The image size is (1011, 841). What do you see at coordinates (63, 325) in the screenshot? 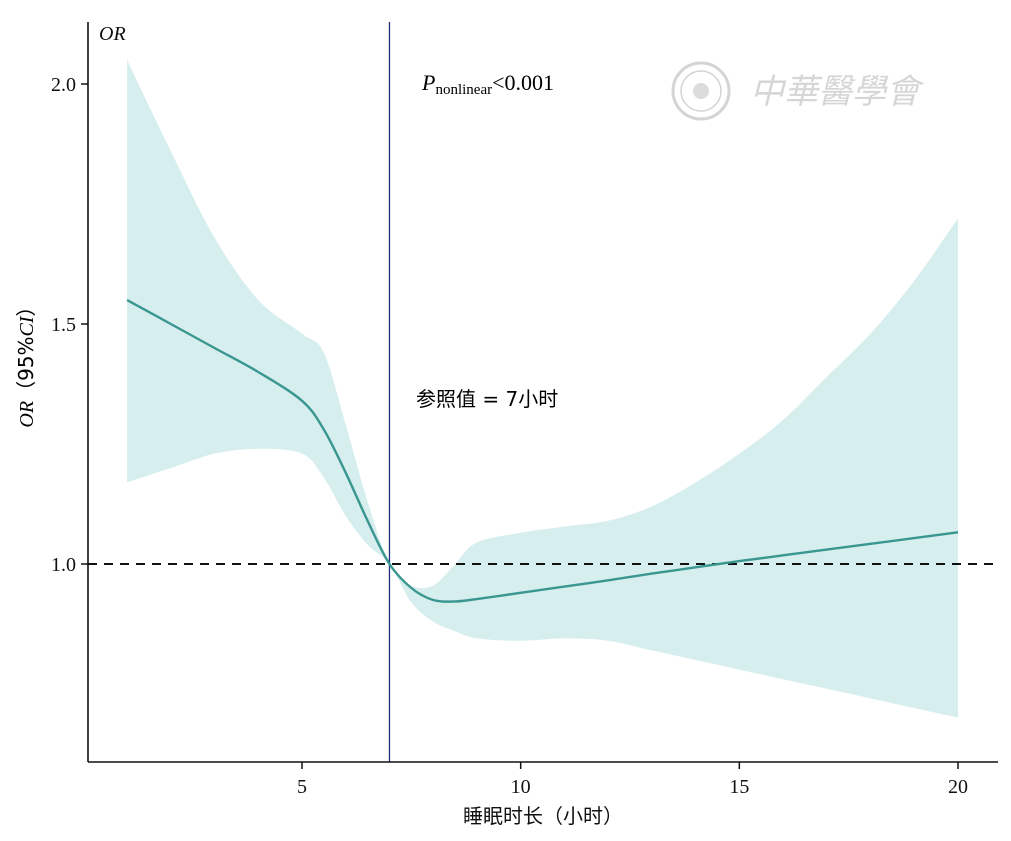
I see `y-tick-label: 1.5` at bounding box center [63, 325].